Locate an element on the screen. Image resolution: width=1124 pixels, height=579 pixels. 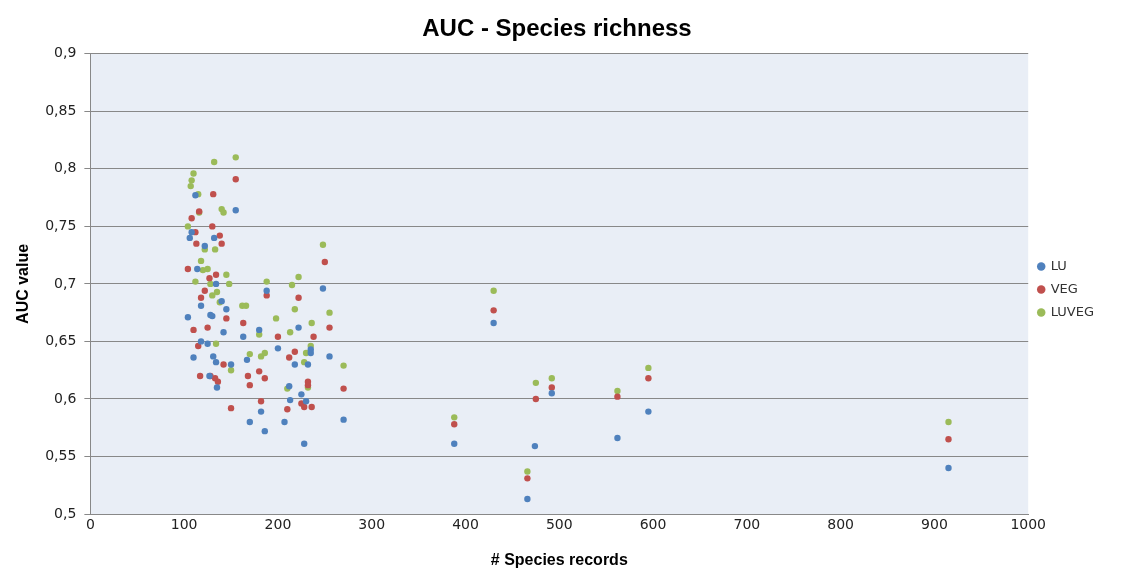
x-tick-label: 800 is located at coordinates (841, 524).